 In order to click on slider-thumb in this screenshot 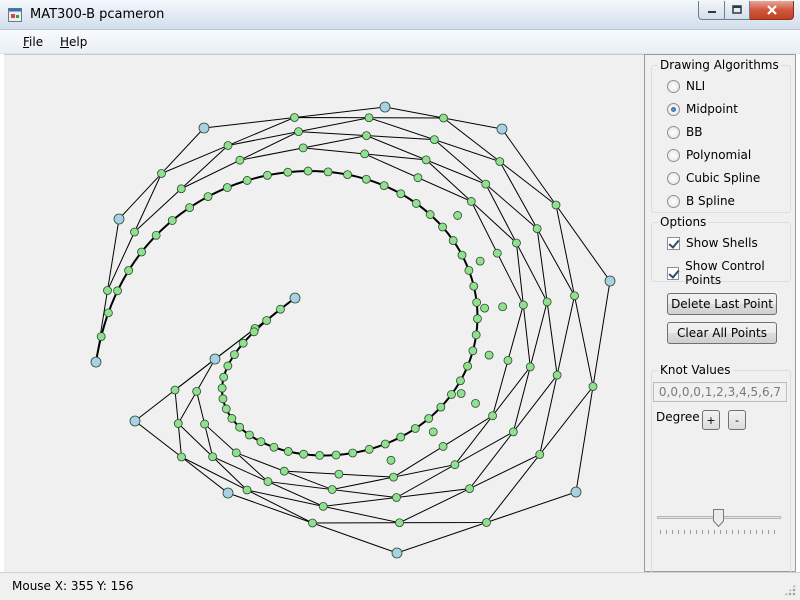, I will do `click(718, 518)`.